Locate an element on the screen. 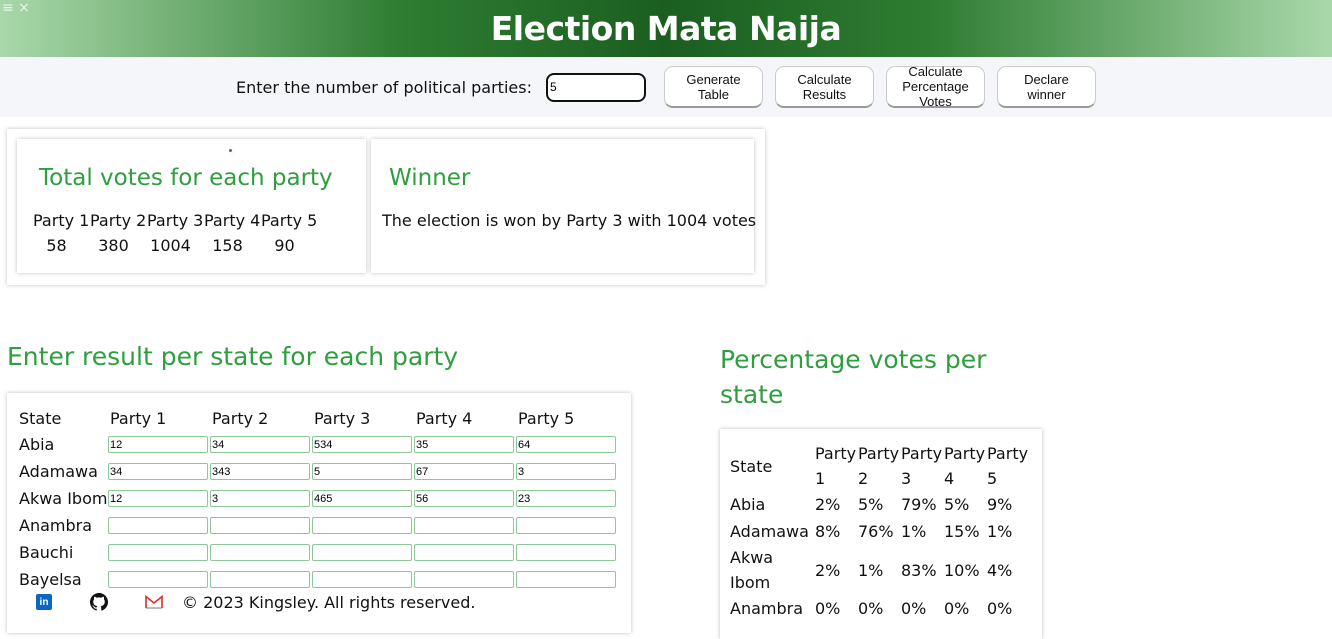  column-header: Party 4 is located at coordinates (965, 466).